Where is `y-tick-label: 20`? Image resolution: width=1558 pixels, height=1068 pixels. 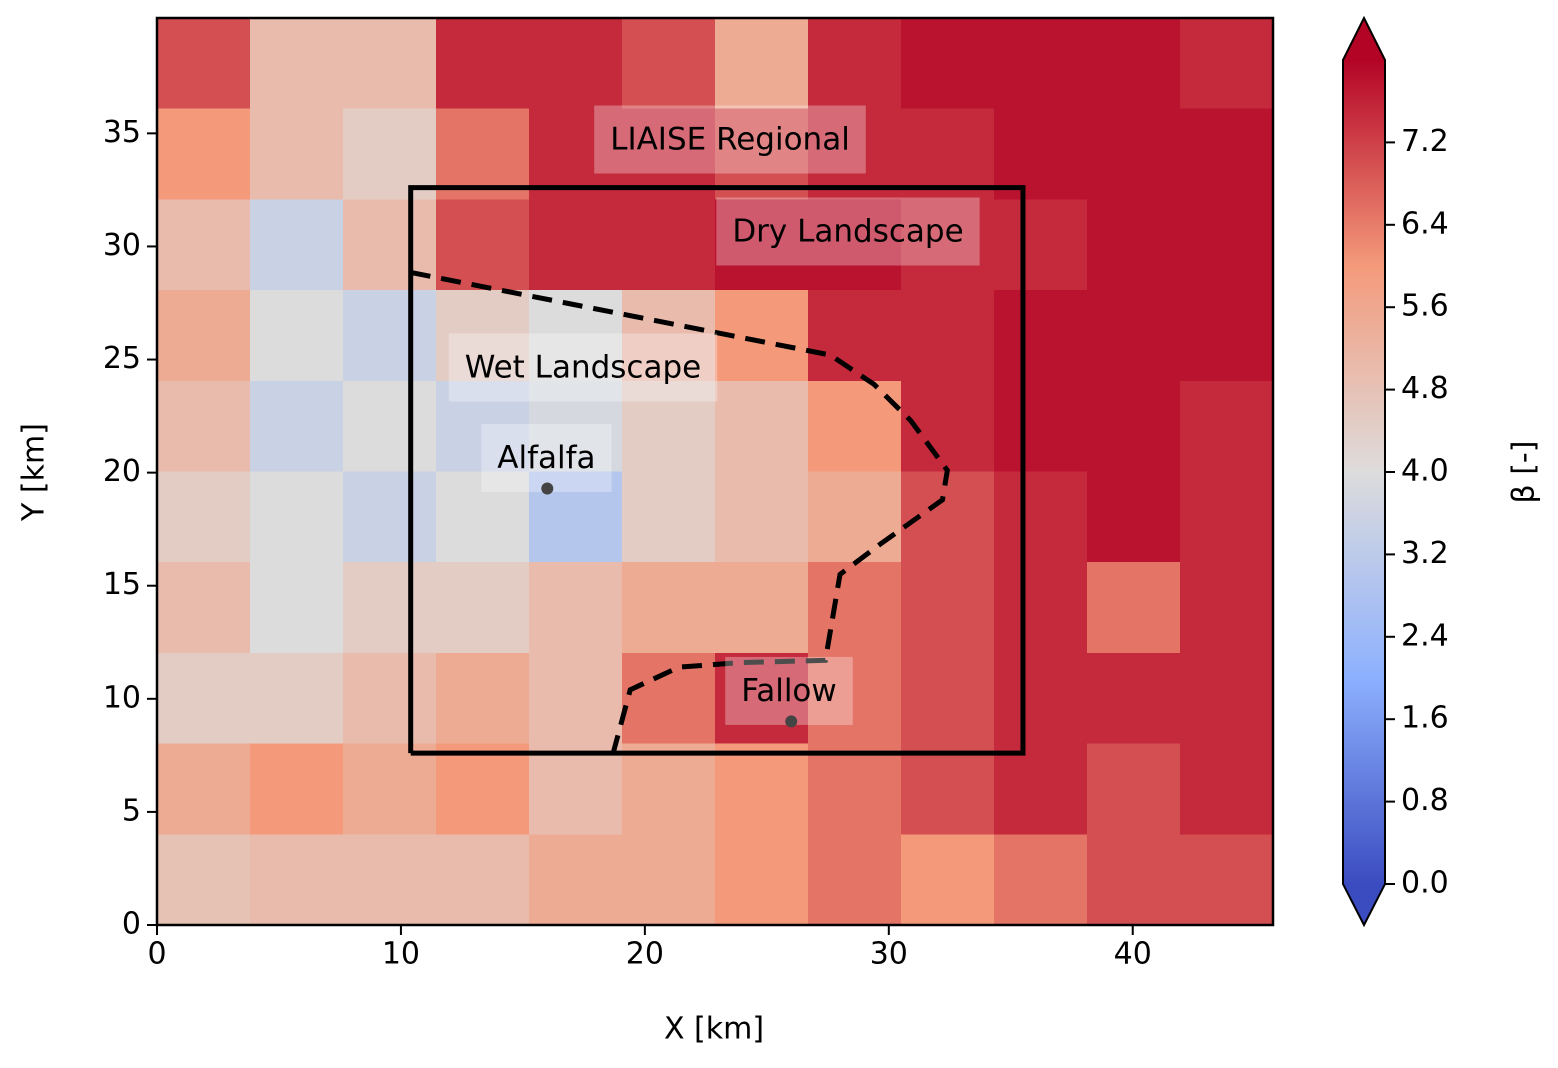
y-tick-label: 20 is located at coordinates (122, 471).